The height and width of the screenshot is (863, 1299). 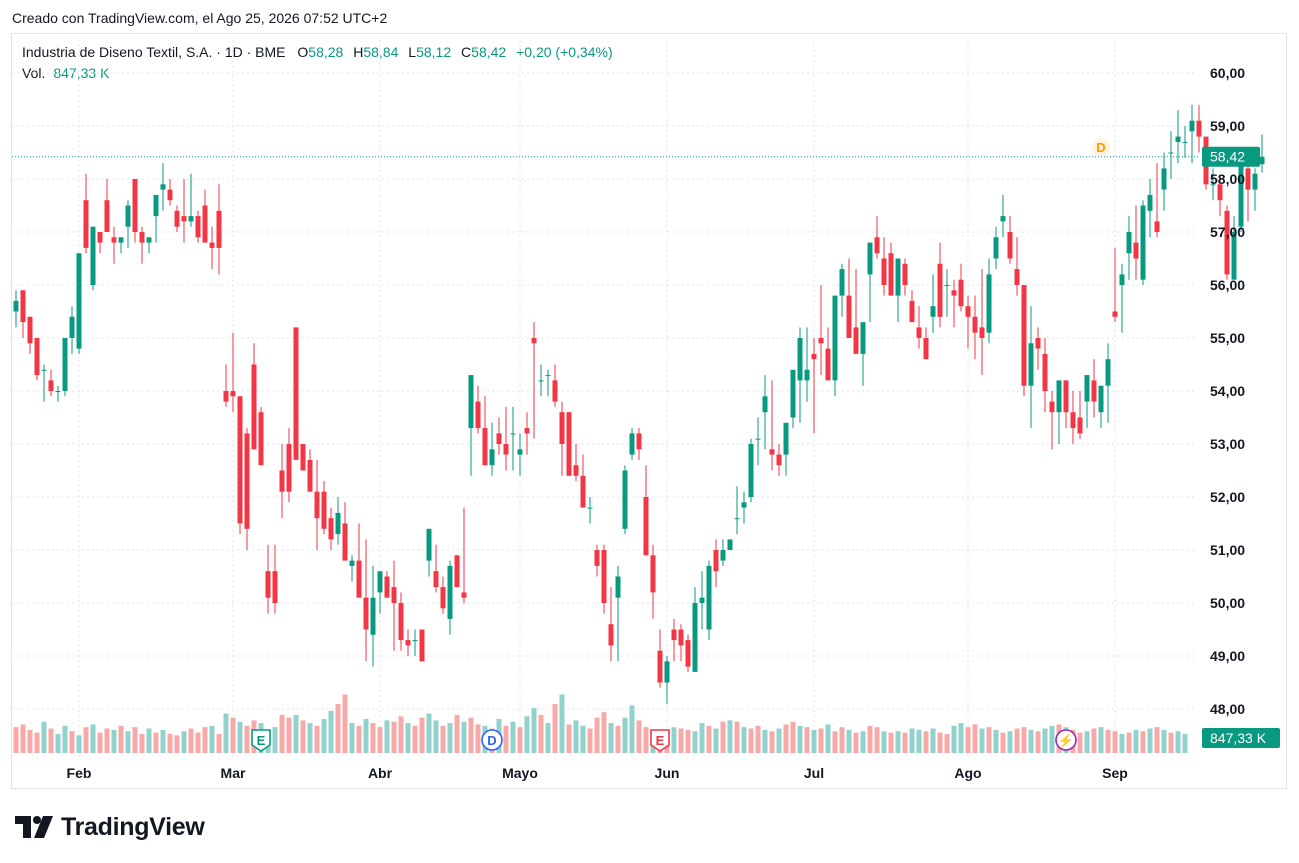 I want to click on vol-value: 847,33 K, so click(x=81, y=73).